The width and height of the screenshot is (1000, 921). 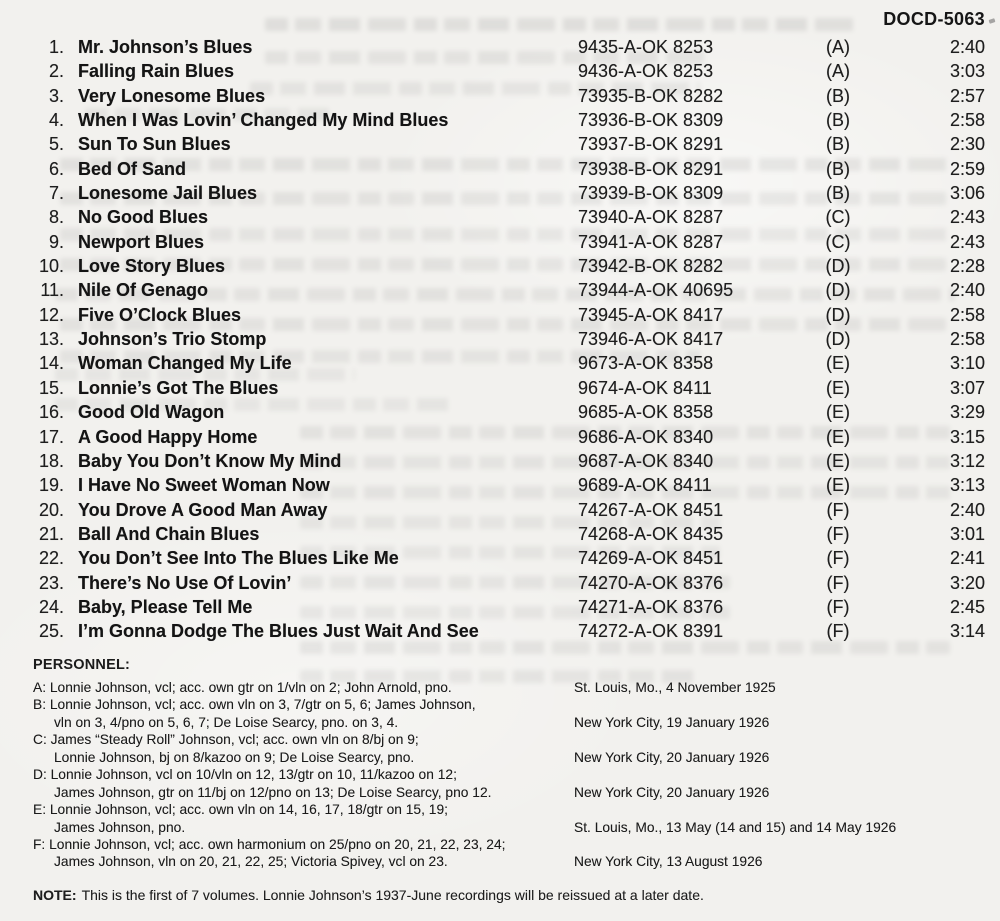 What do you see at coordinates (165, 606) in the screenshot?
I see `track-title: Baby, Please Tell Me` at bounding box center [165, 606].